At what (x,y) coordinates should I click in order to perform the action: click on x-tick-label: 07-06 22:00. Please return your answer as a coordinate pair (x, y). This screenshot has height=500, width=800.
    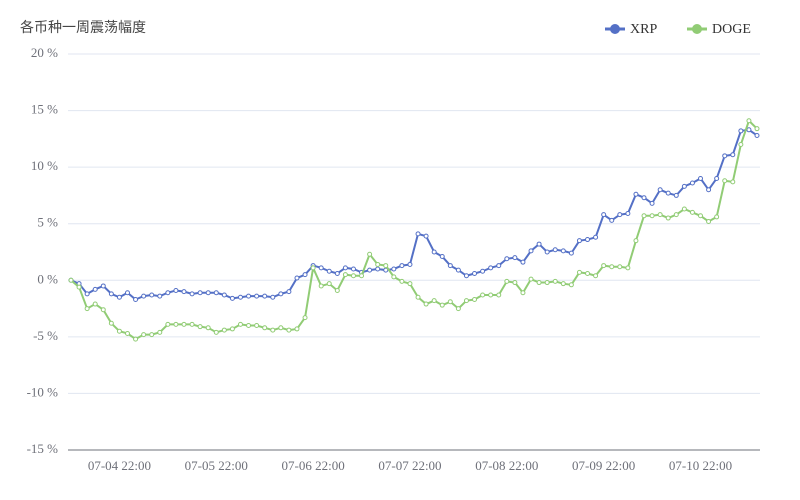
    Looking at the image, I should click on (313, 465).